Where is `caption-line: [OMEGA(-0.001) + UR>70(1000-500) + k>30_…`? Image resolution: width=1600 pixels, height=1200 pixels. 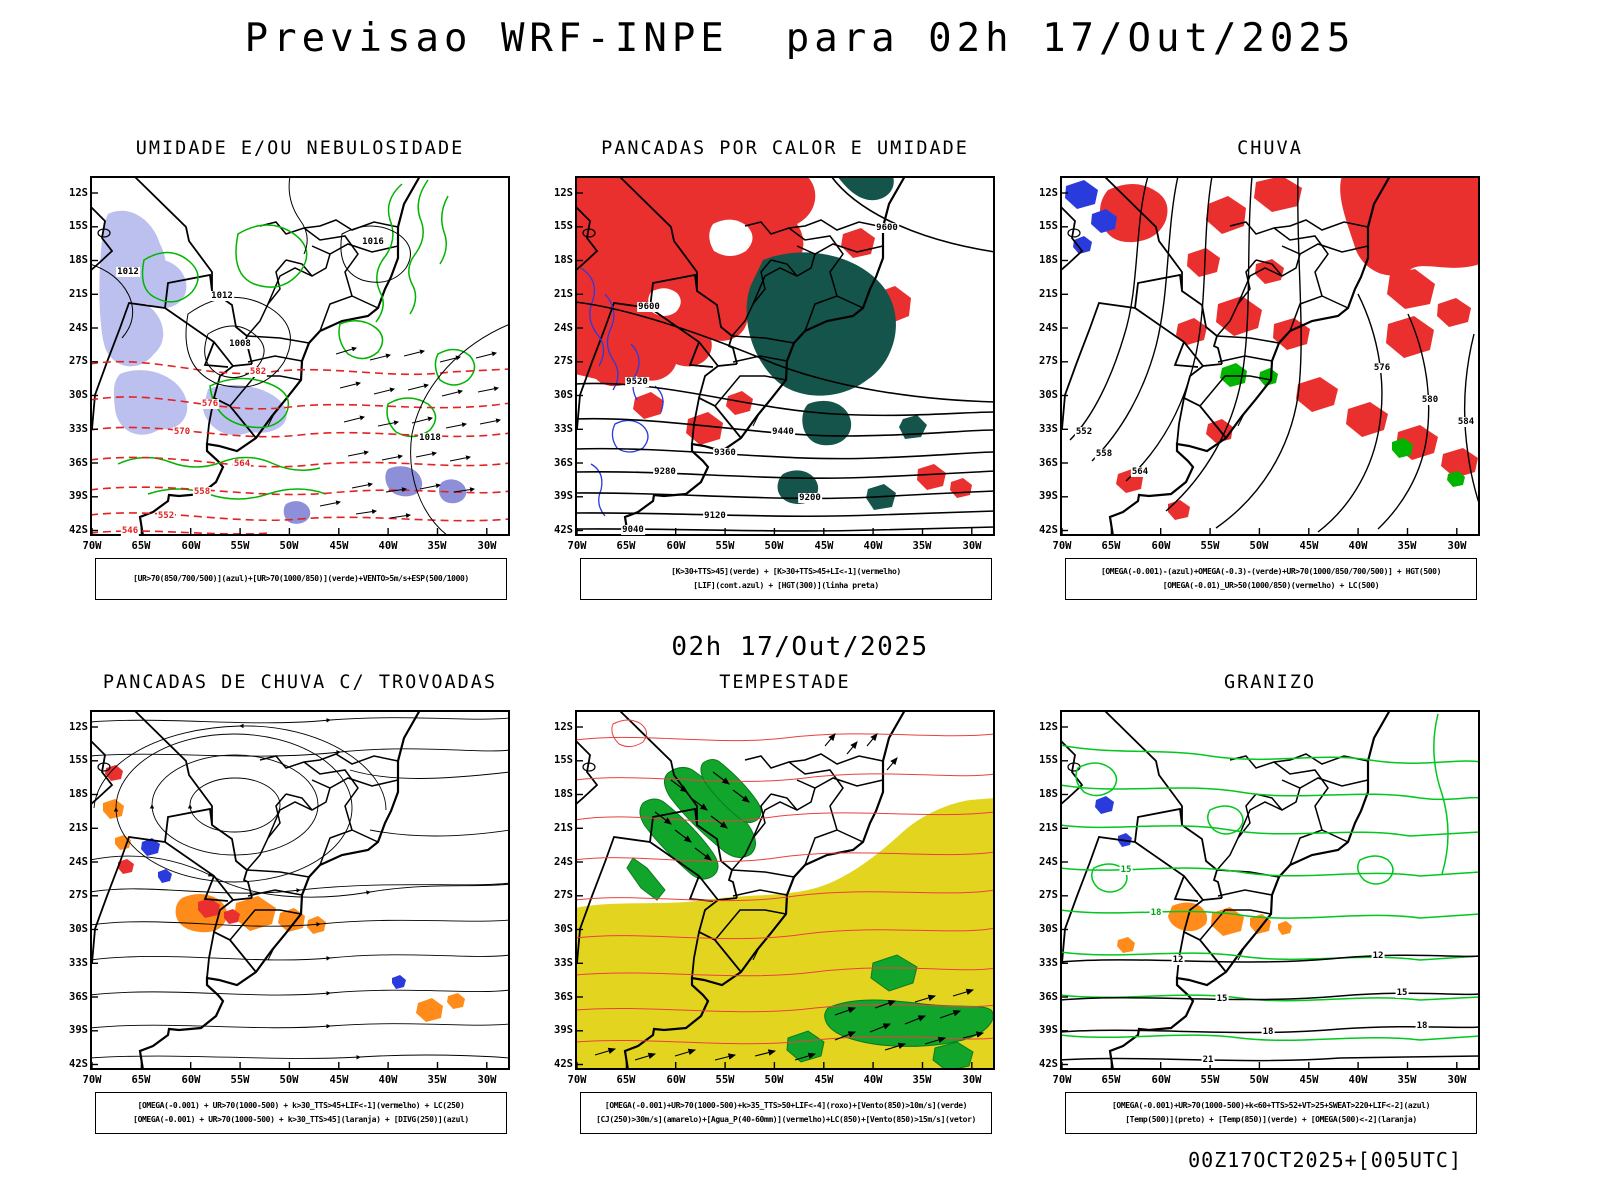
caption-line: [OMEGA(-0.001) + UR>70(1000-500) + k>30_… is located at coordinates (301, 1119).